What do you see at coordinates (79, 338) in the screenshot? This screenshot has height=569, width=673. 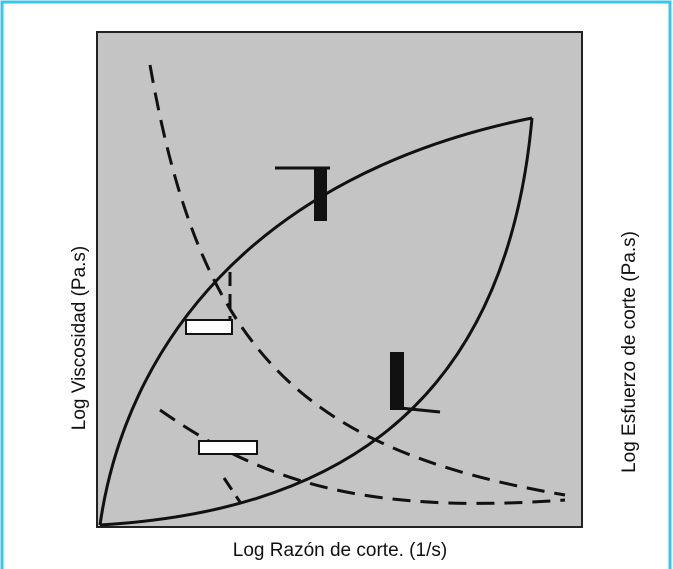 I see `y-left-label: Log Viscosidad (Pa.s)` at bounding box center [79, 338].